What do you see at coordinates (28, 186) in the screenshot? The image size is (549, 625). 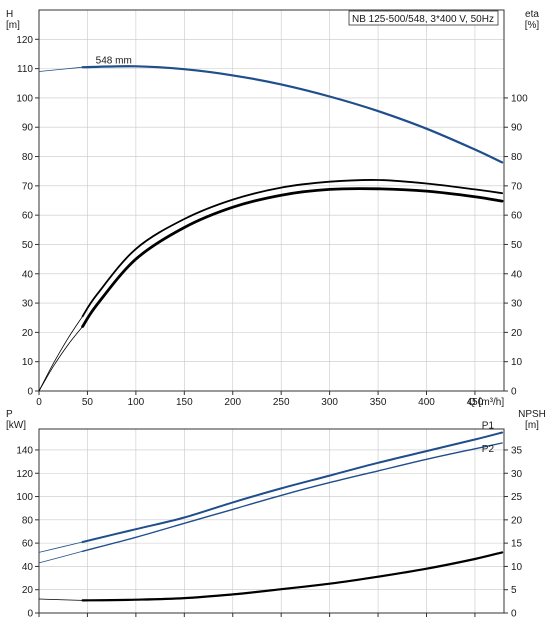 I see `left-tick-label: 70` at bounding box center [28, 186].